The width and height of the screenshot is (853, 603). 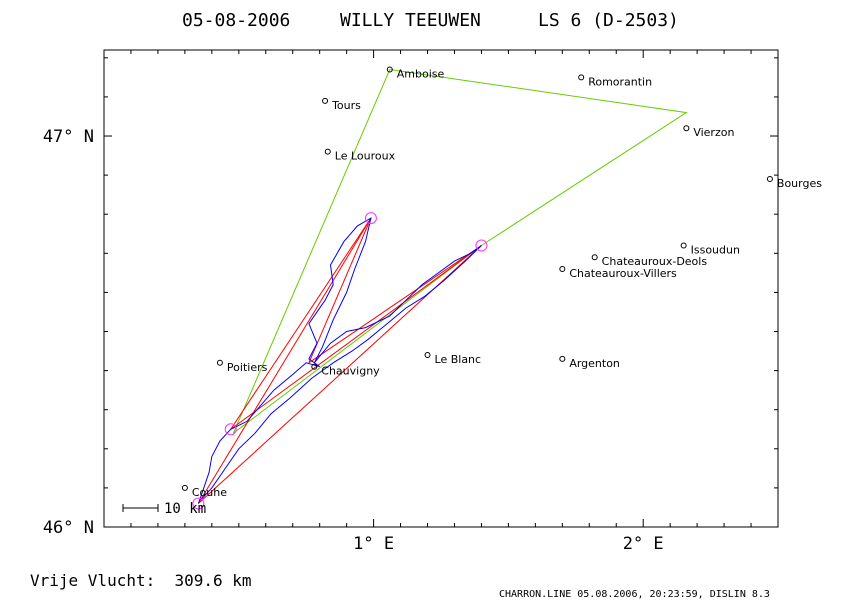 I want to click on title-date: 05-08-2006, so click(x=236, y=20).